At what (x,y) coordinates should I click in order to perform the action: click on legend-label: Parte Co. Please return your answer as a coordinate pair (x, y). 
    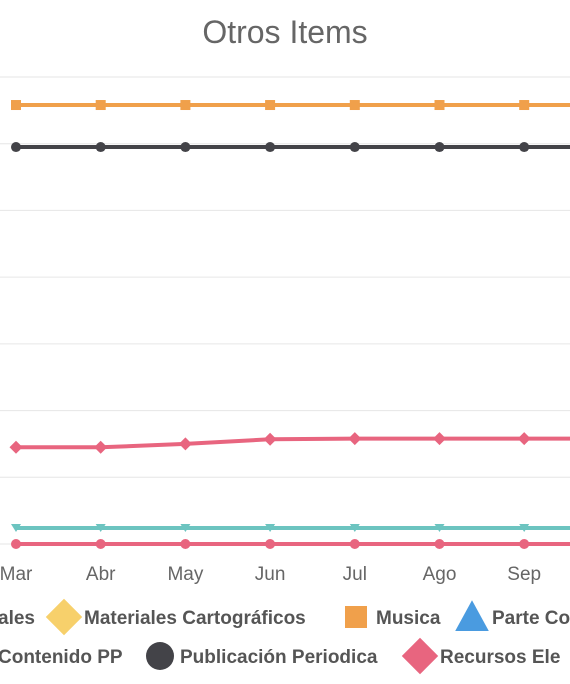
    Looking at the image, I should click on (531, 618).